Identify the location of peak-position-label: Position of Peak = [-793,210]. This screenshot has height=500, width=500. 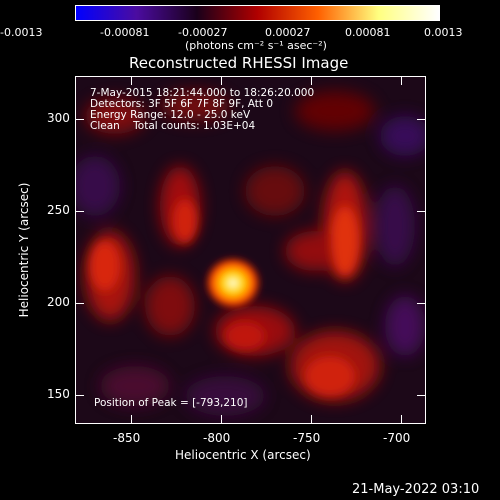
(171, 403).